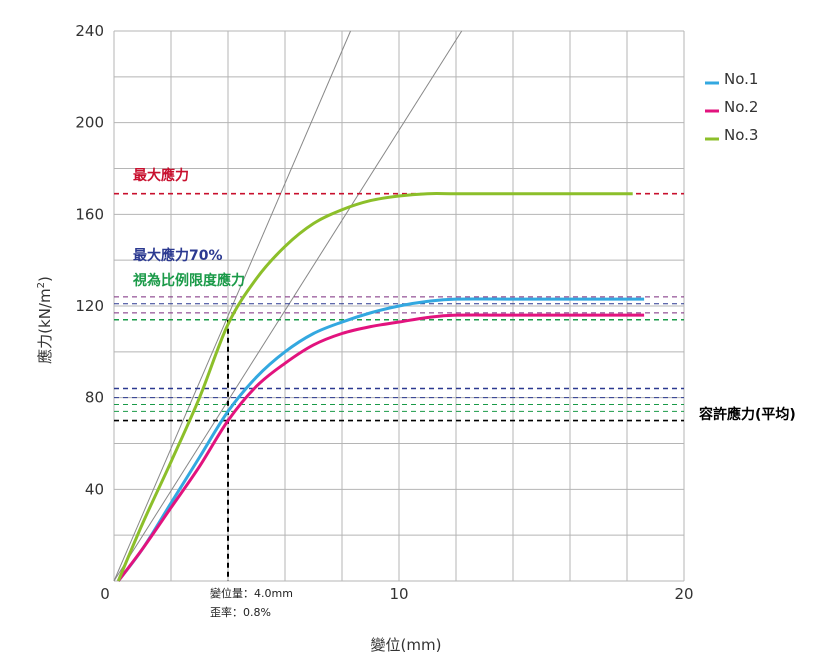 This screenshot has width=839, height=661. What do you see at coordinates (406, 645) in the screenshot?
I see `x-axis-label: 變位(mm)` at bounding box center [406, 645].